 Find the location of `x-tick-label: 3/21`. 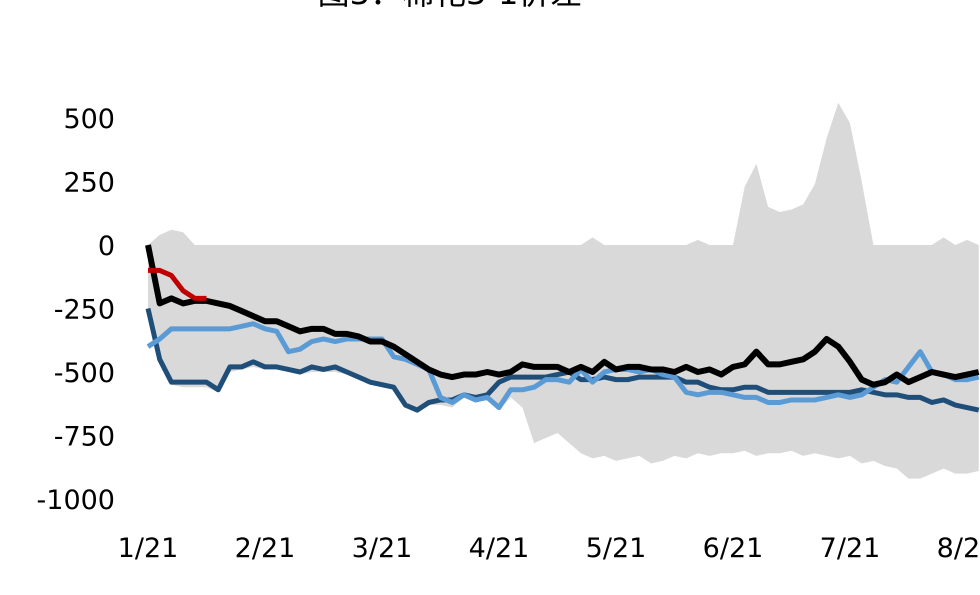

x-tick-label: 3/21 is located at coordinates (382, 548).